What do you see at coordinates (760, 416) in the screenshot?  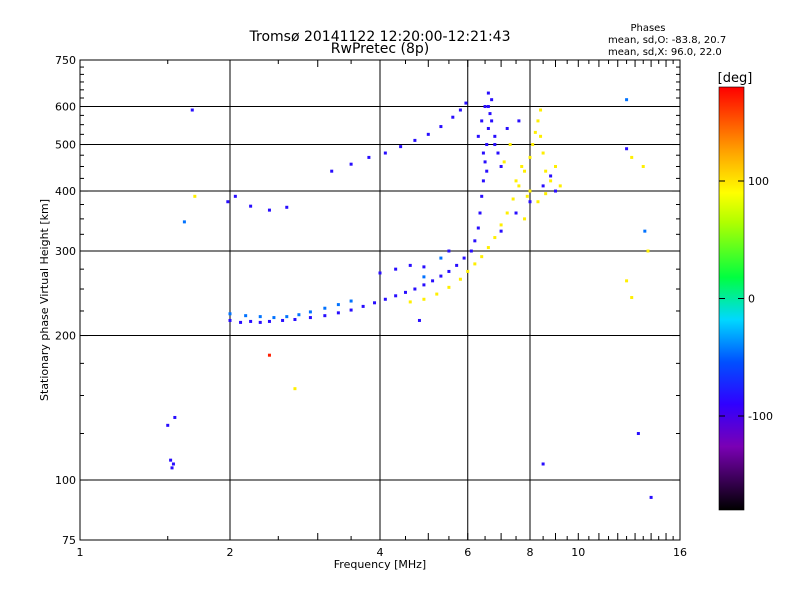 I see `colorbar-tick-label: -100` at bounding box center [760, 416].